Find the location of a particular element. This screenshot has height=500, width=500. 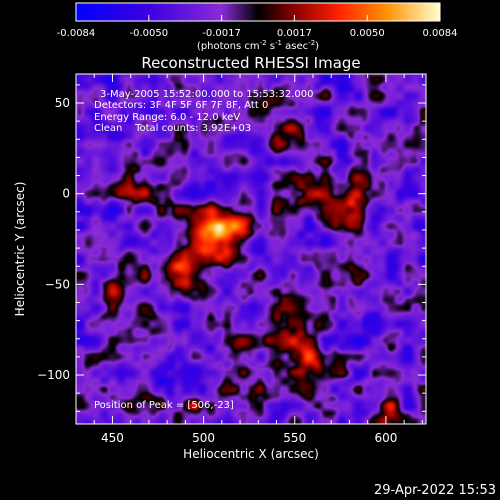

colorbar-tick-label: -0.0050 is located at coordinates (148, 33).